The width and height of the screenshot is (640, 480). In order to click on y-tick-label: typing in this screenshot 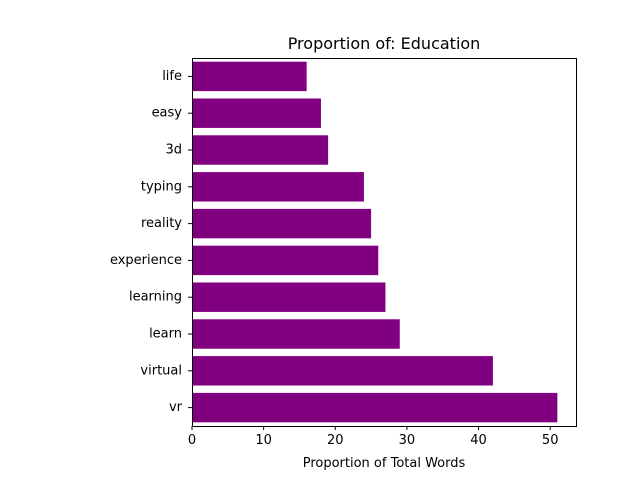, I will do `click(161, 186)`.